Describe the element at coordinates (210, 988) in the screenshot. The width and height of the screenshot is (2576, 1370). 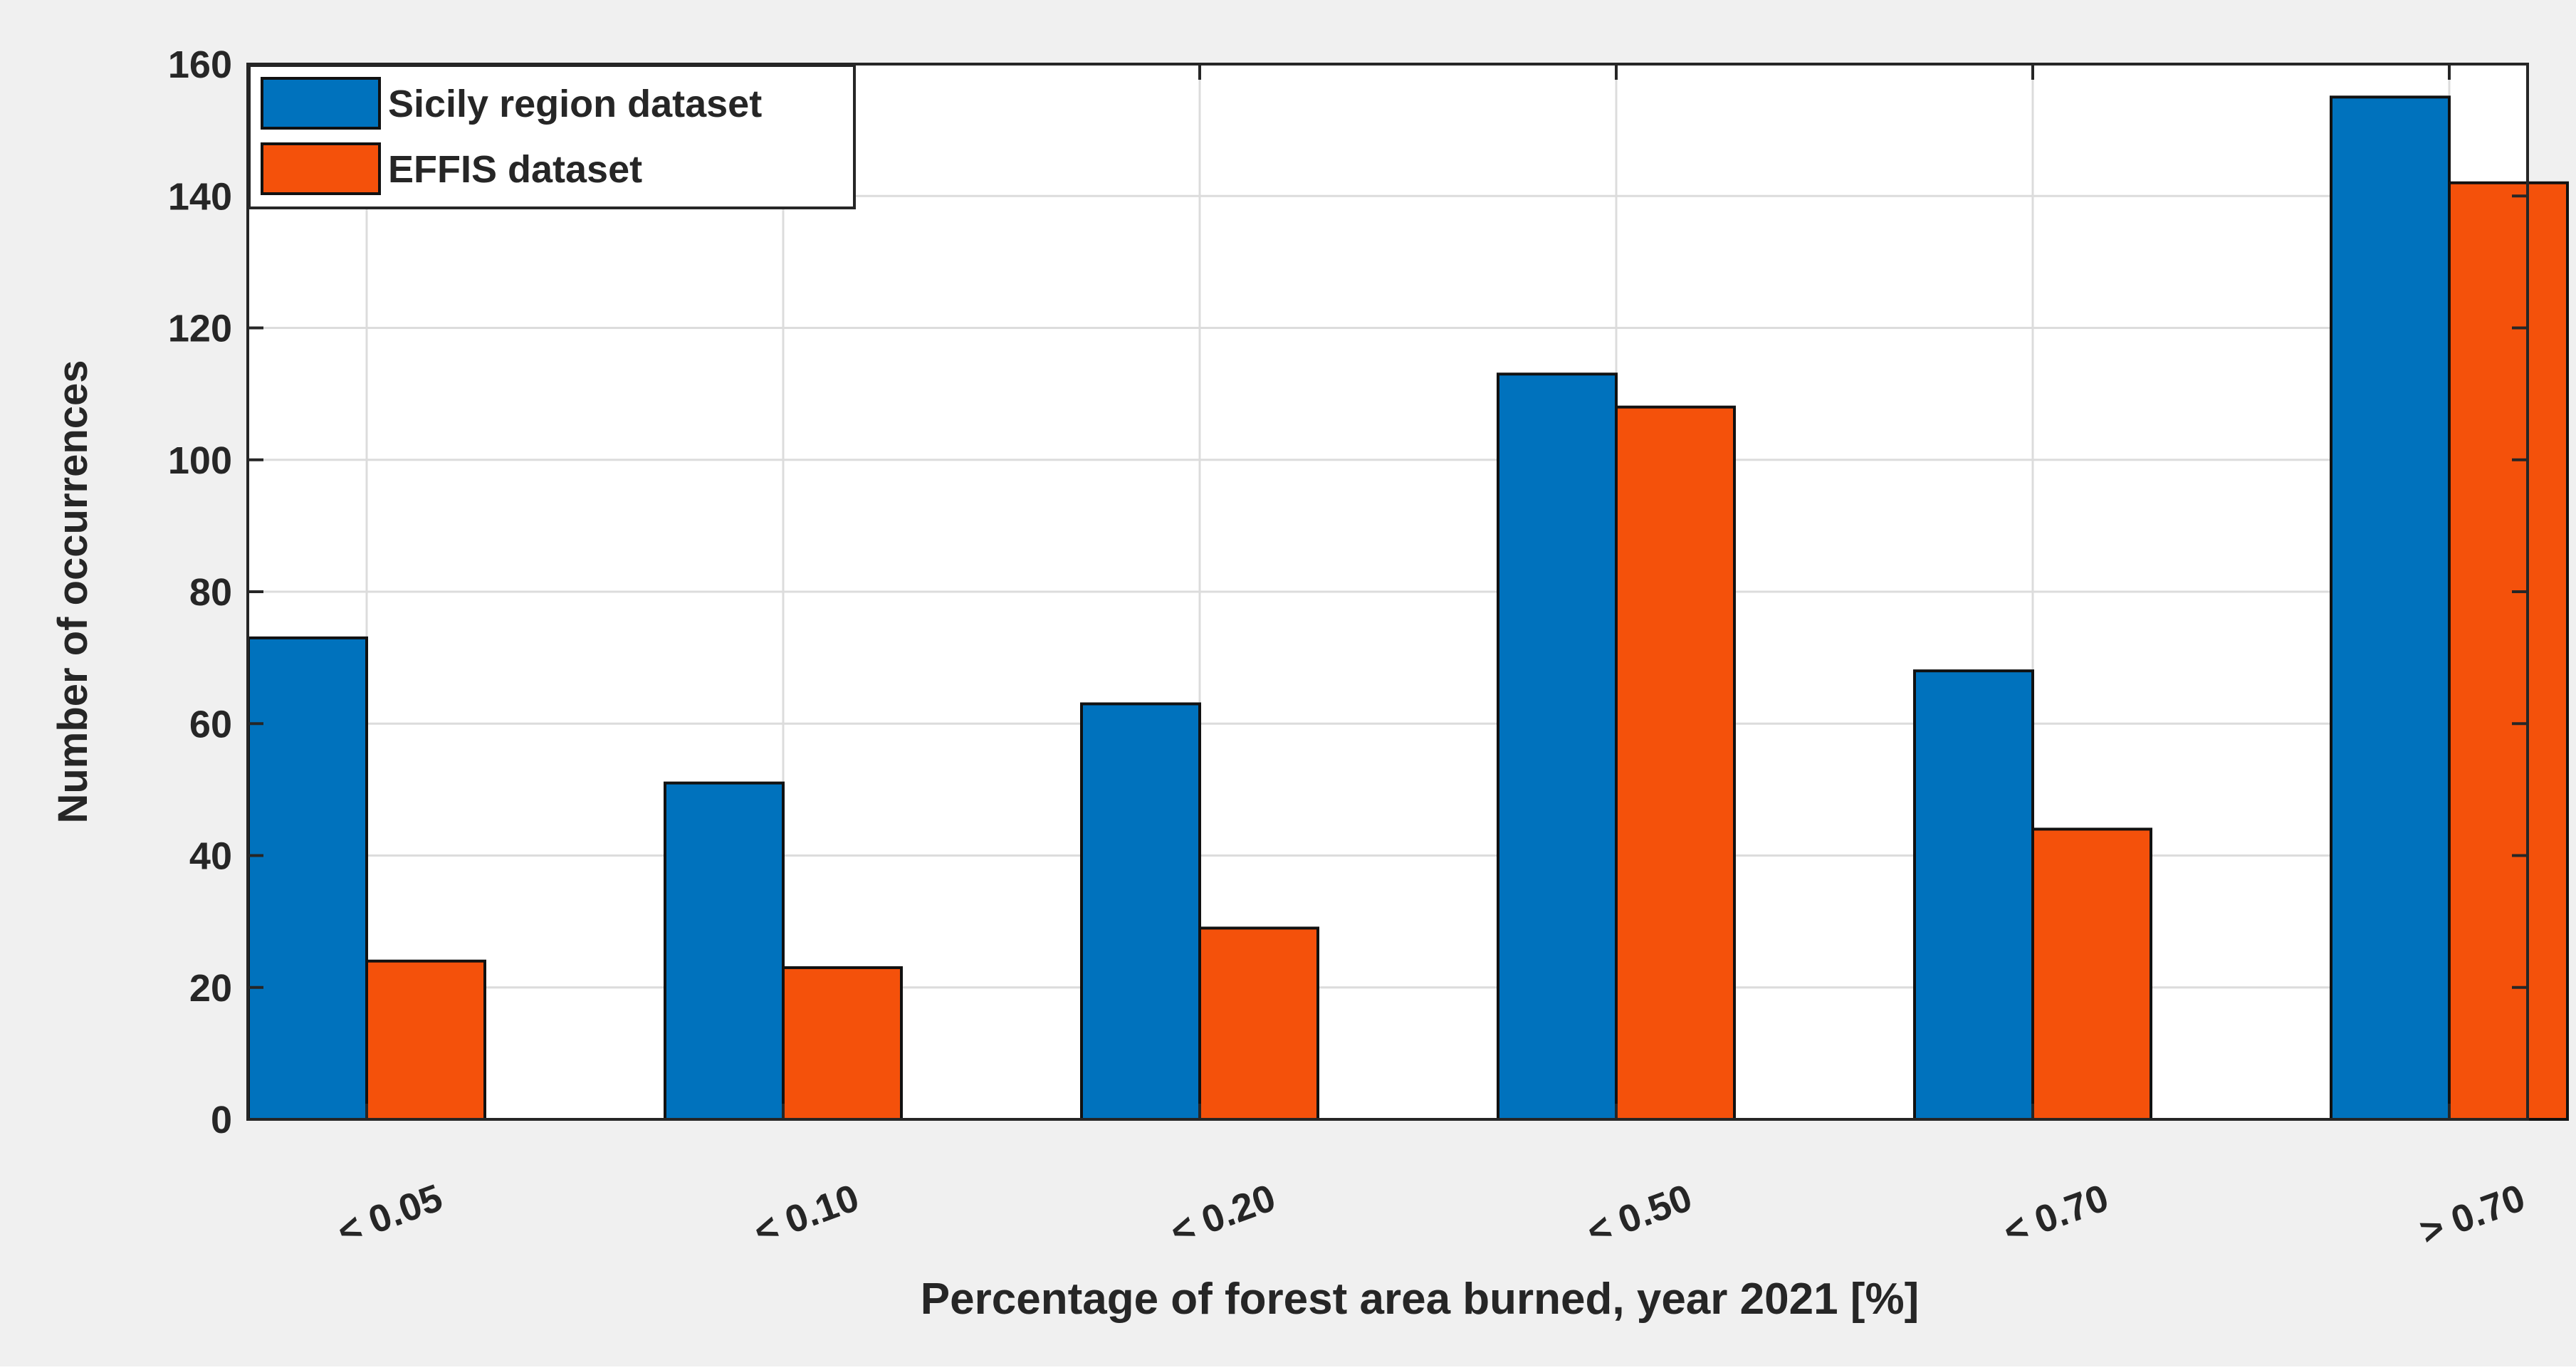
I see `y-tick-label: 20` at that location.